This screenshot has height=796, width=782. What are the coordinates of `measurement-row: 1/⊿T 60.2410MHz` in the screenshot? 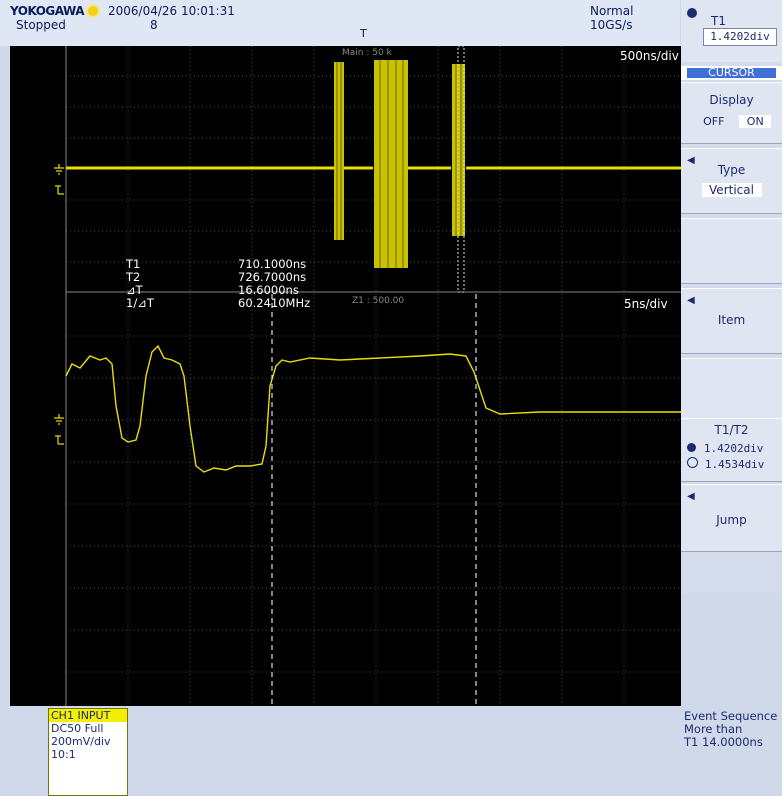 It's located at (218, 303).